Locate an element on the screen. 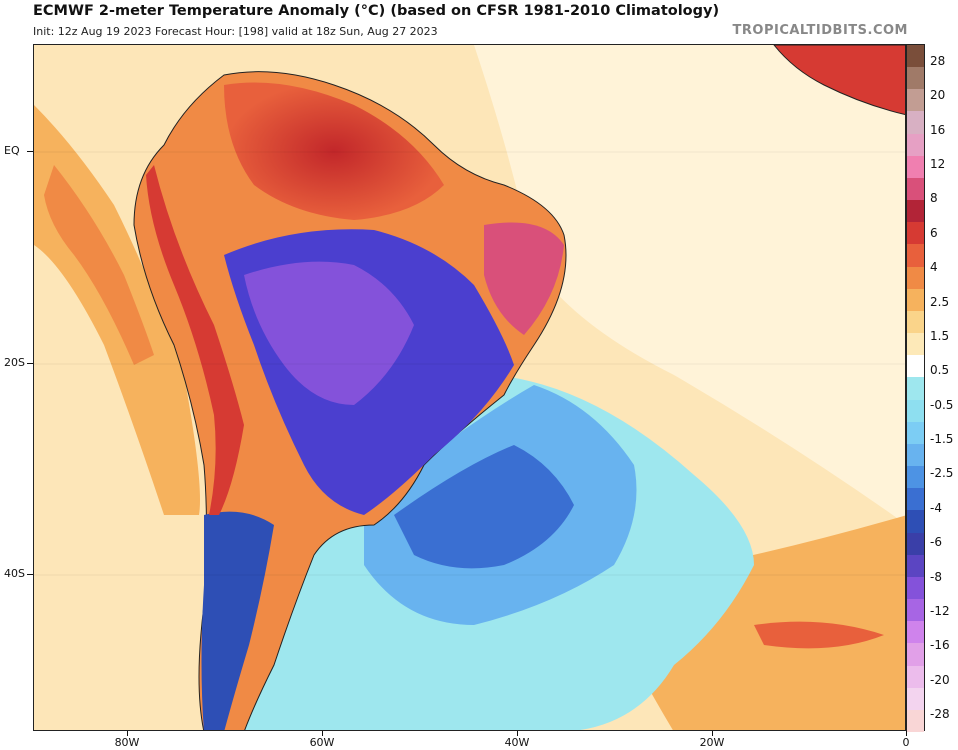 This screenshot has height=750, width=958. colorbar is located at coordinates (915, 388).